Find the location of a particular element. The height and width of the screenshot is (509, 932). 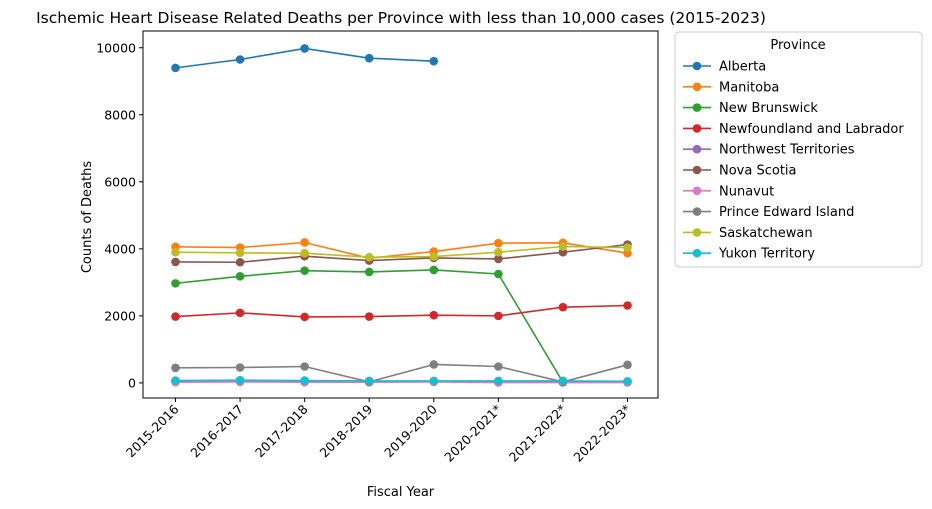

x-tick-label: 2019-2020 is located at coordinates (410, 430).